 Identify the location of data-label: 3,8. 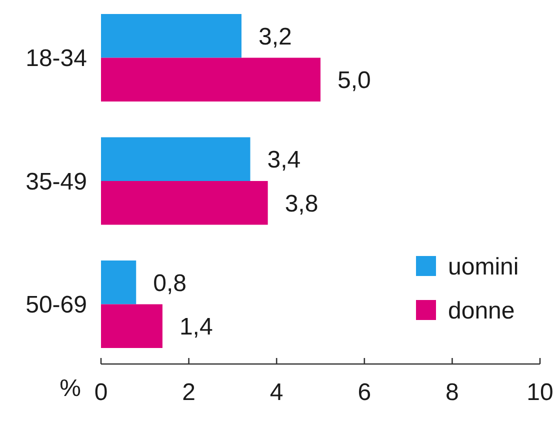
(301, 204).